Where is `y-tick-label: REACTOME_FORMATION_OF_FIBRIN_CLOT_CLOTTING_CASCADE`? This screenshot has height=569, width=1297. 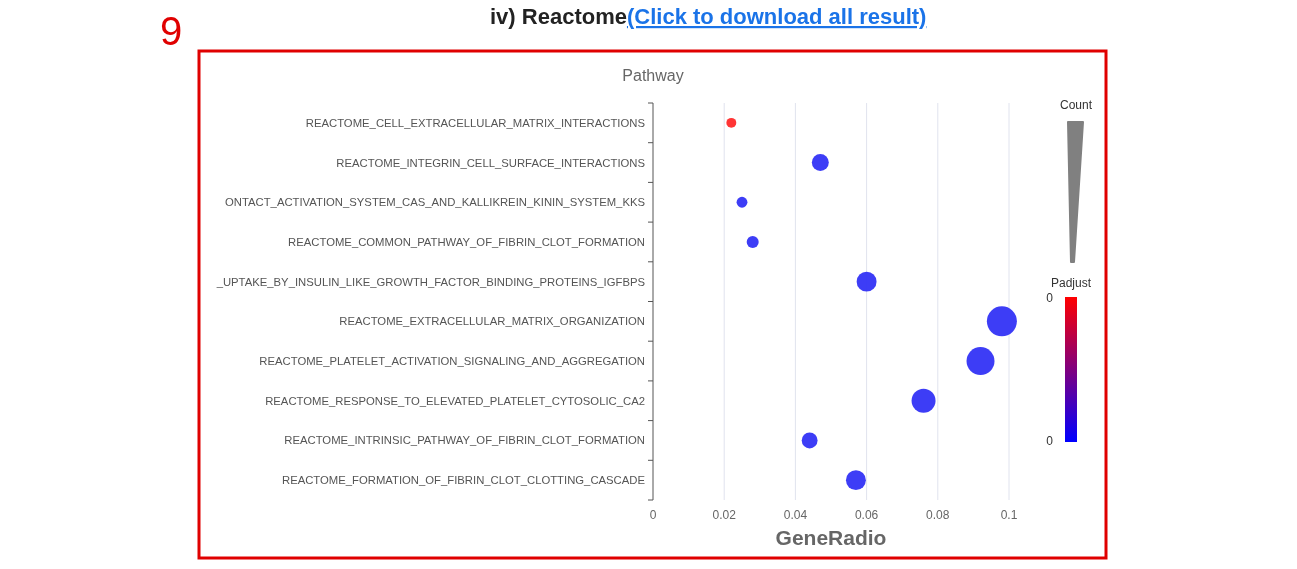 y-tick-label: REACTOME_FORMATION_OF_FIBRIN_CLOT_CLOTTING_CASCADE is located at coordinates (463, 480).